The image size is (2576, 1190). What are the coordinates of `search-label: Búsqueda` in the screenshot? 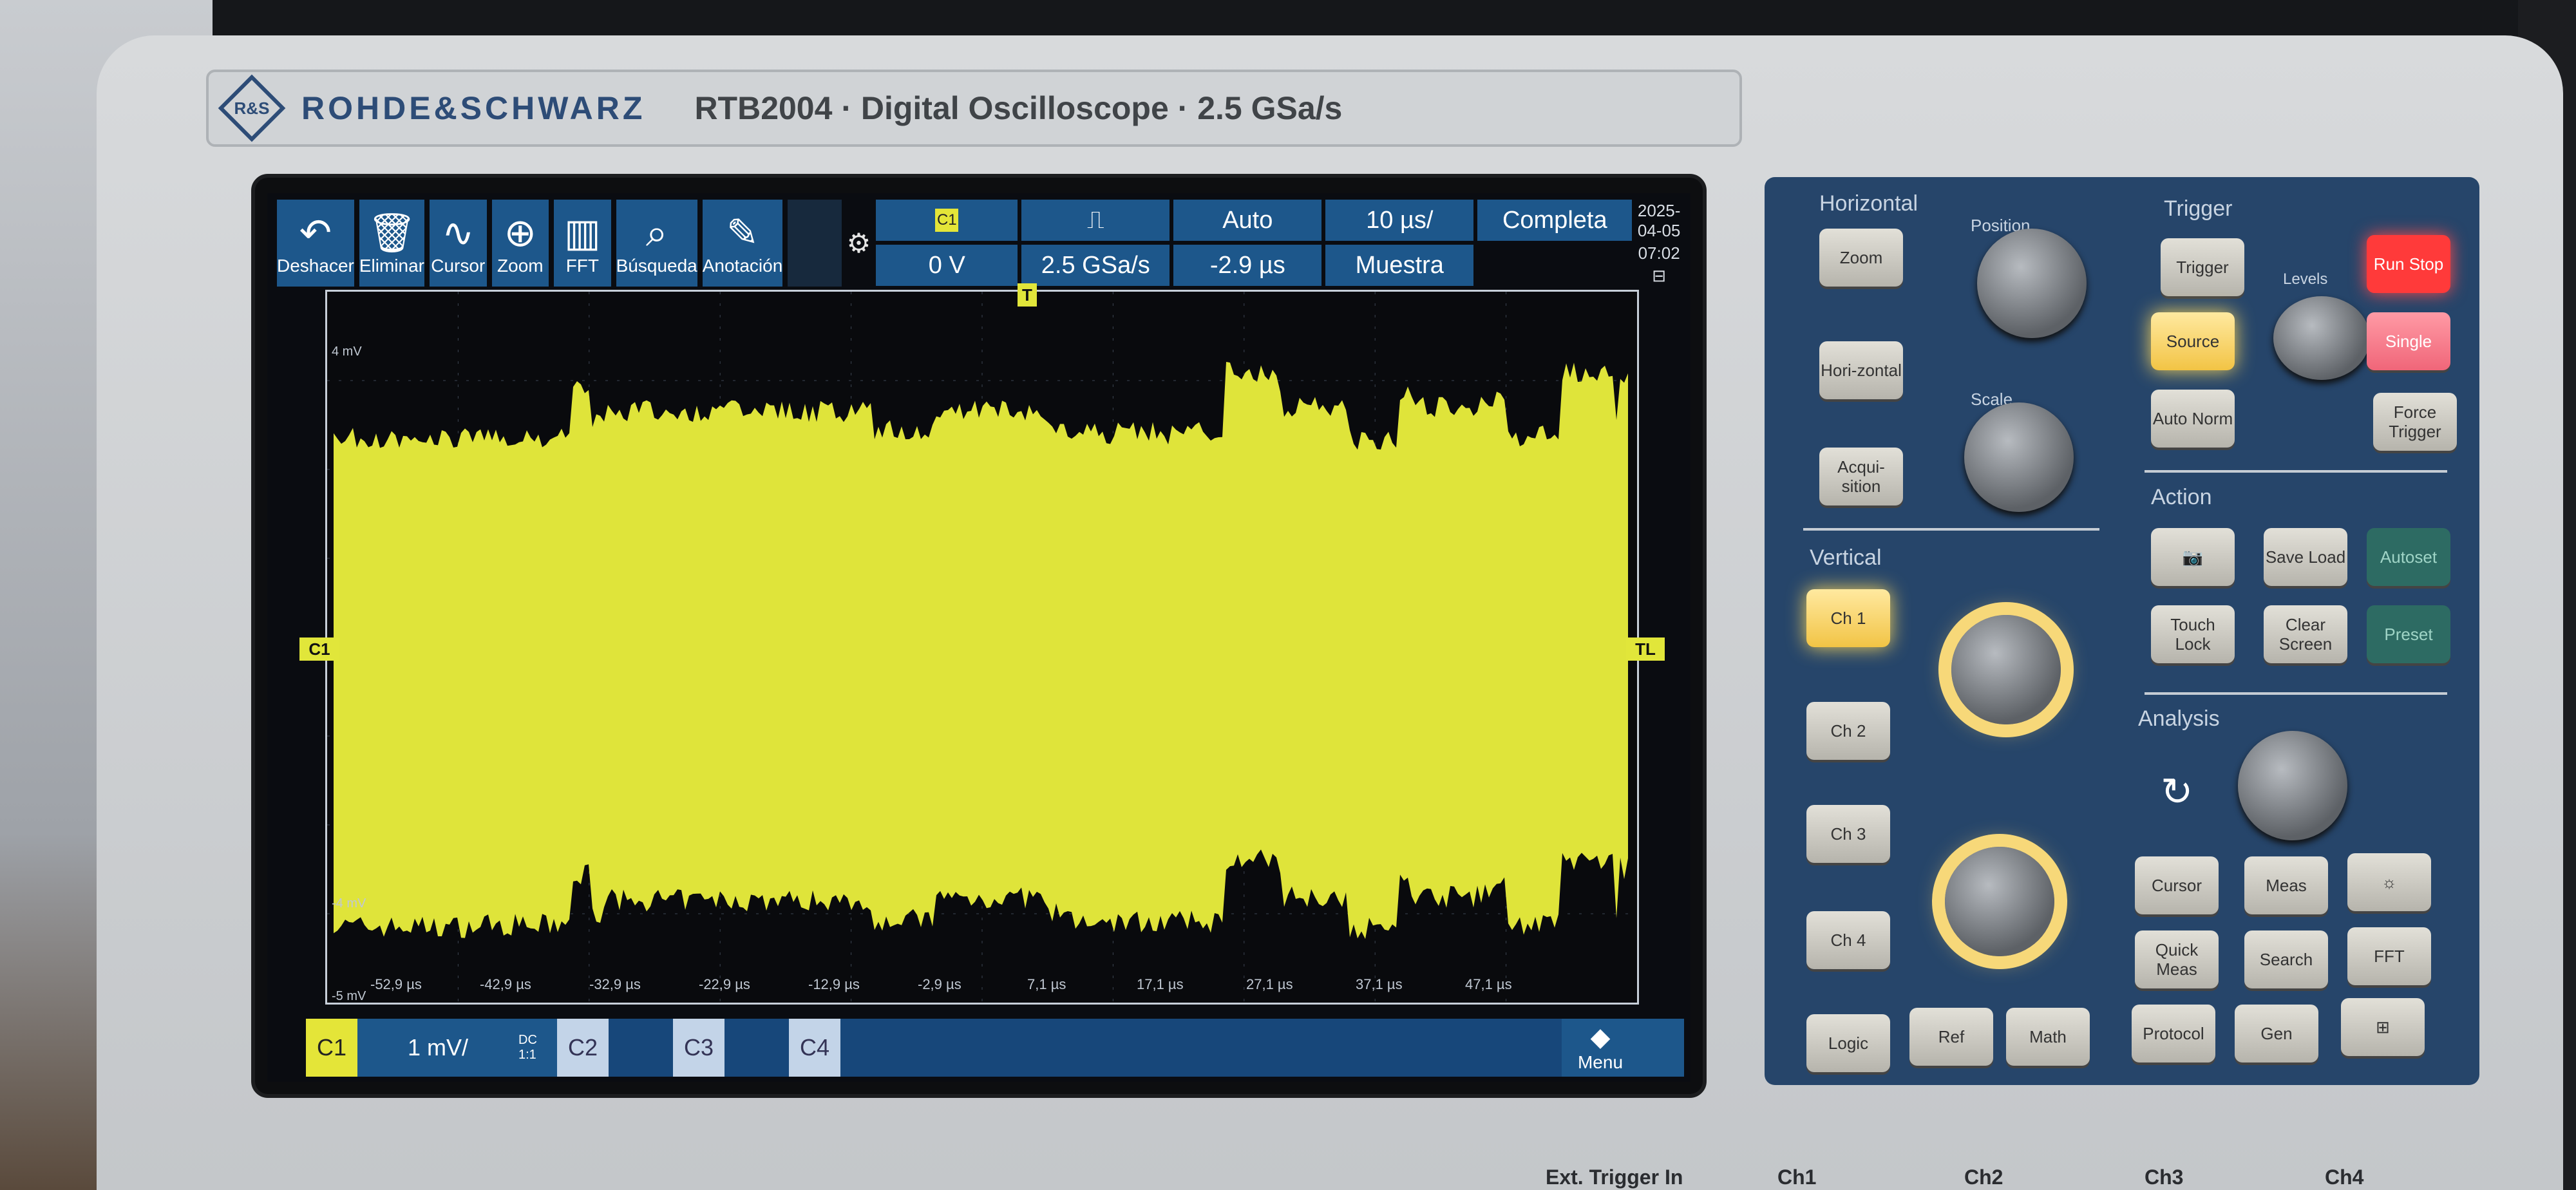 It's located at (656, 265).